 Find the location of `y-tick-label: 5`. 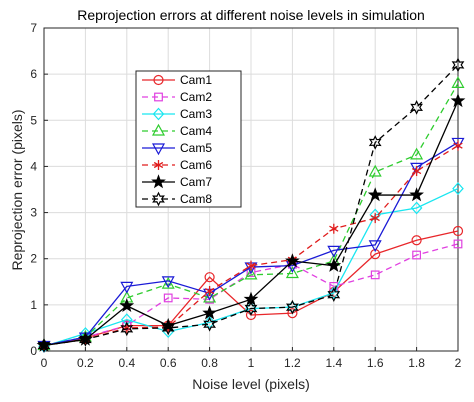

y-tick-label: 5 is located at coordinates (33, 120).